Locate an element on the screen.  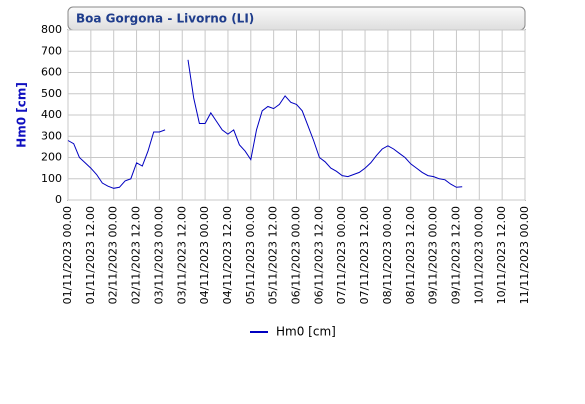
x-tick-label: 01/11/2023 00.00 is located at coordinates (67, 255).